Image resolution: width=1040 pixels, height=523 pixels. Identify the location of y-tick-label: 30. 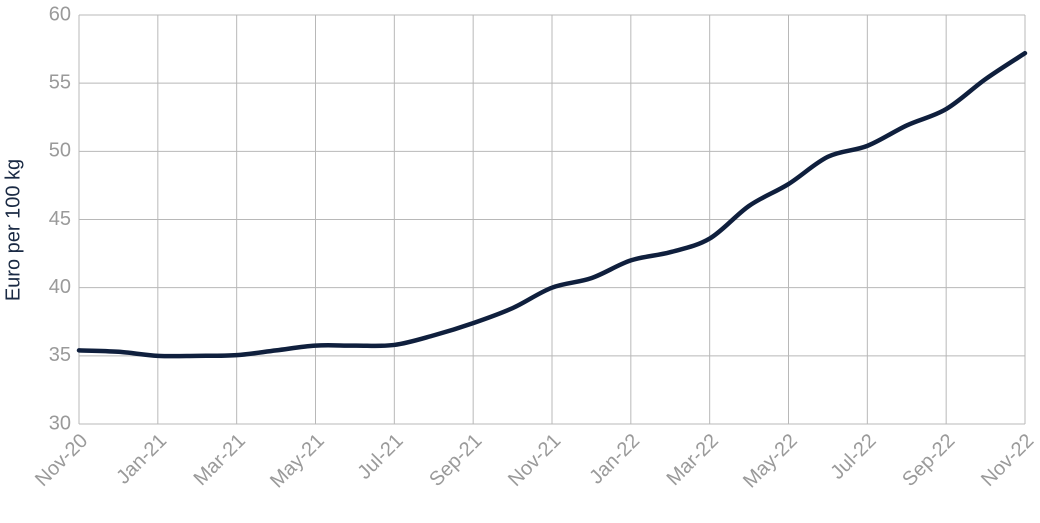
(60, 423).